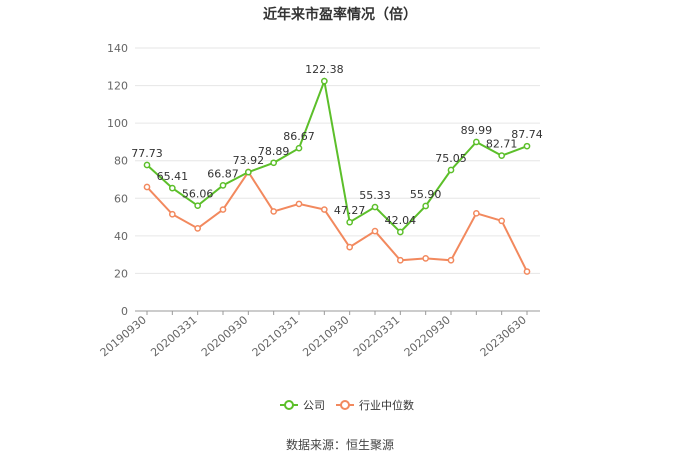 The height and width of the screenshot is (460, 680). Describe the element at coordinates (337, 221) in the screenshot. I see `series-line` at that location.